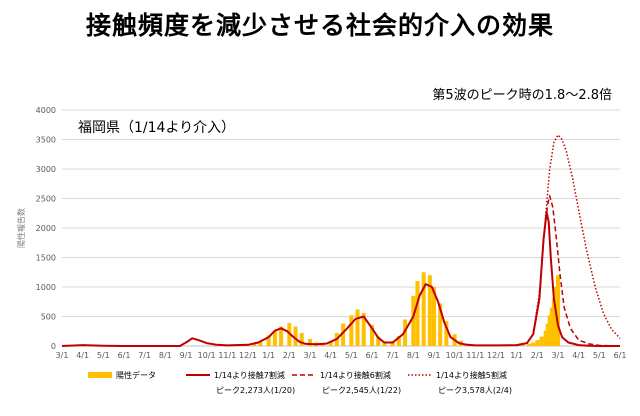  I want to click on observed-bars, so click(406, 309).